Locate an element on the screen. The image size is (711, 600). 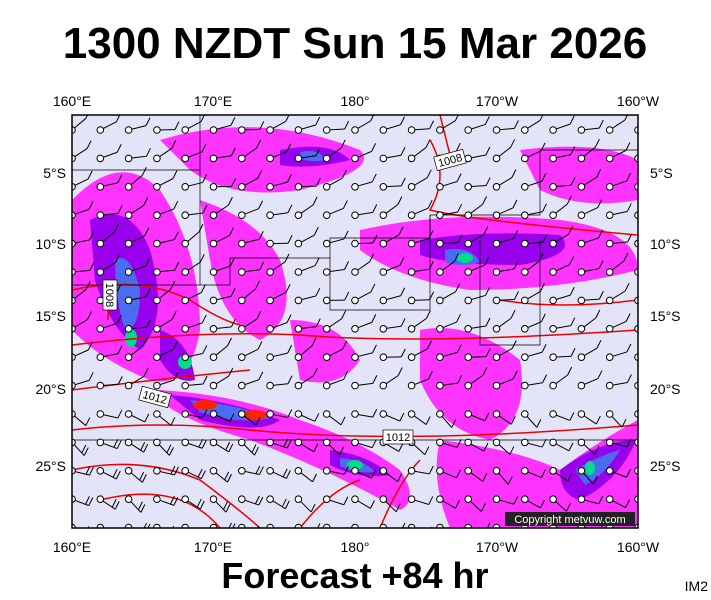
right-lat-label: 10°S is located at coordinates (665, 244).